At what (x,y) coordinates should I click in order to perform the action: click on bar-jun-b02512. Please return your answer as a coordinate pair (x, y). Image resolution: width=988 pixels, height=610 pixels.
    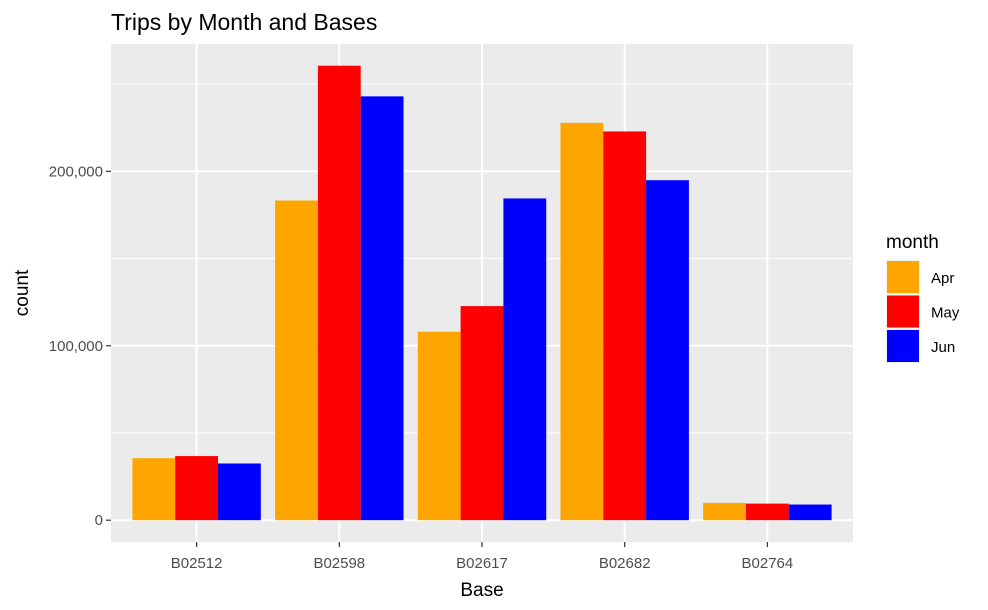
    Looking at the image, I should click on (239, 492).